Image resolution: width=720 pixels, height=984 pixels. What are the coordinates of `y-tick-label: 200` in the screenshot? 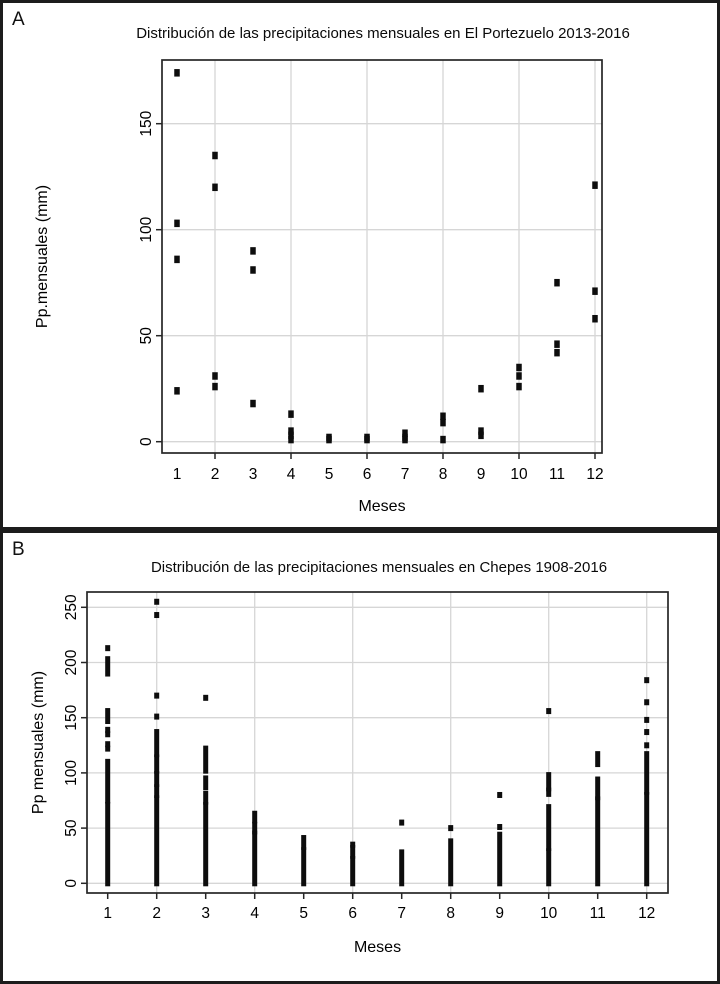 It's located at (71, 662).